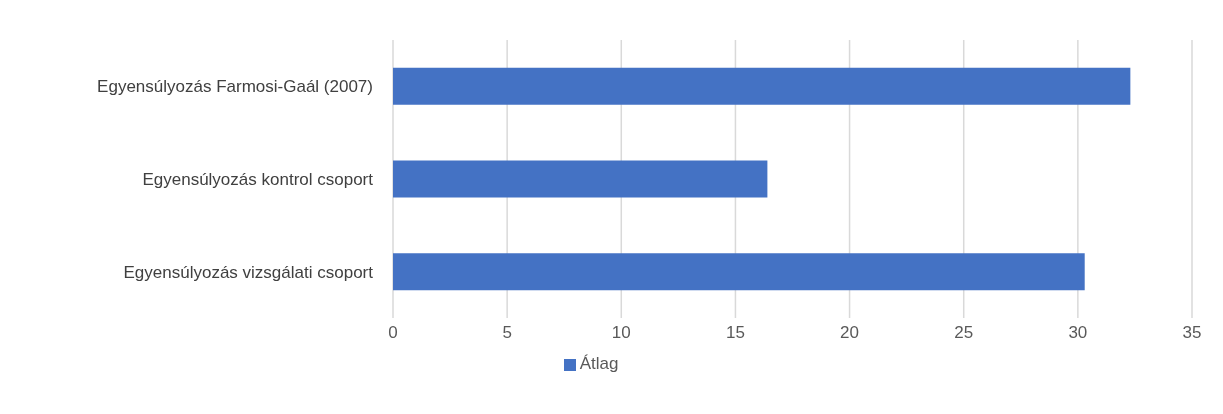  I want to click on y-tick-label: Egyensúlyozás kontrol csoport, so click(258, 180).